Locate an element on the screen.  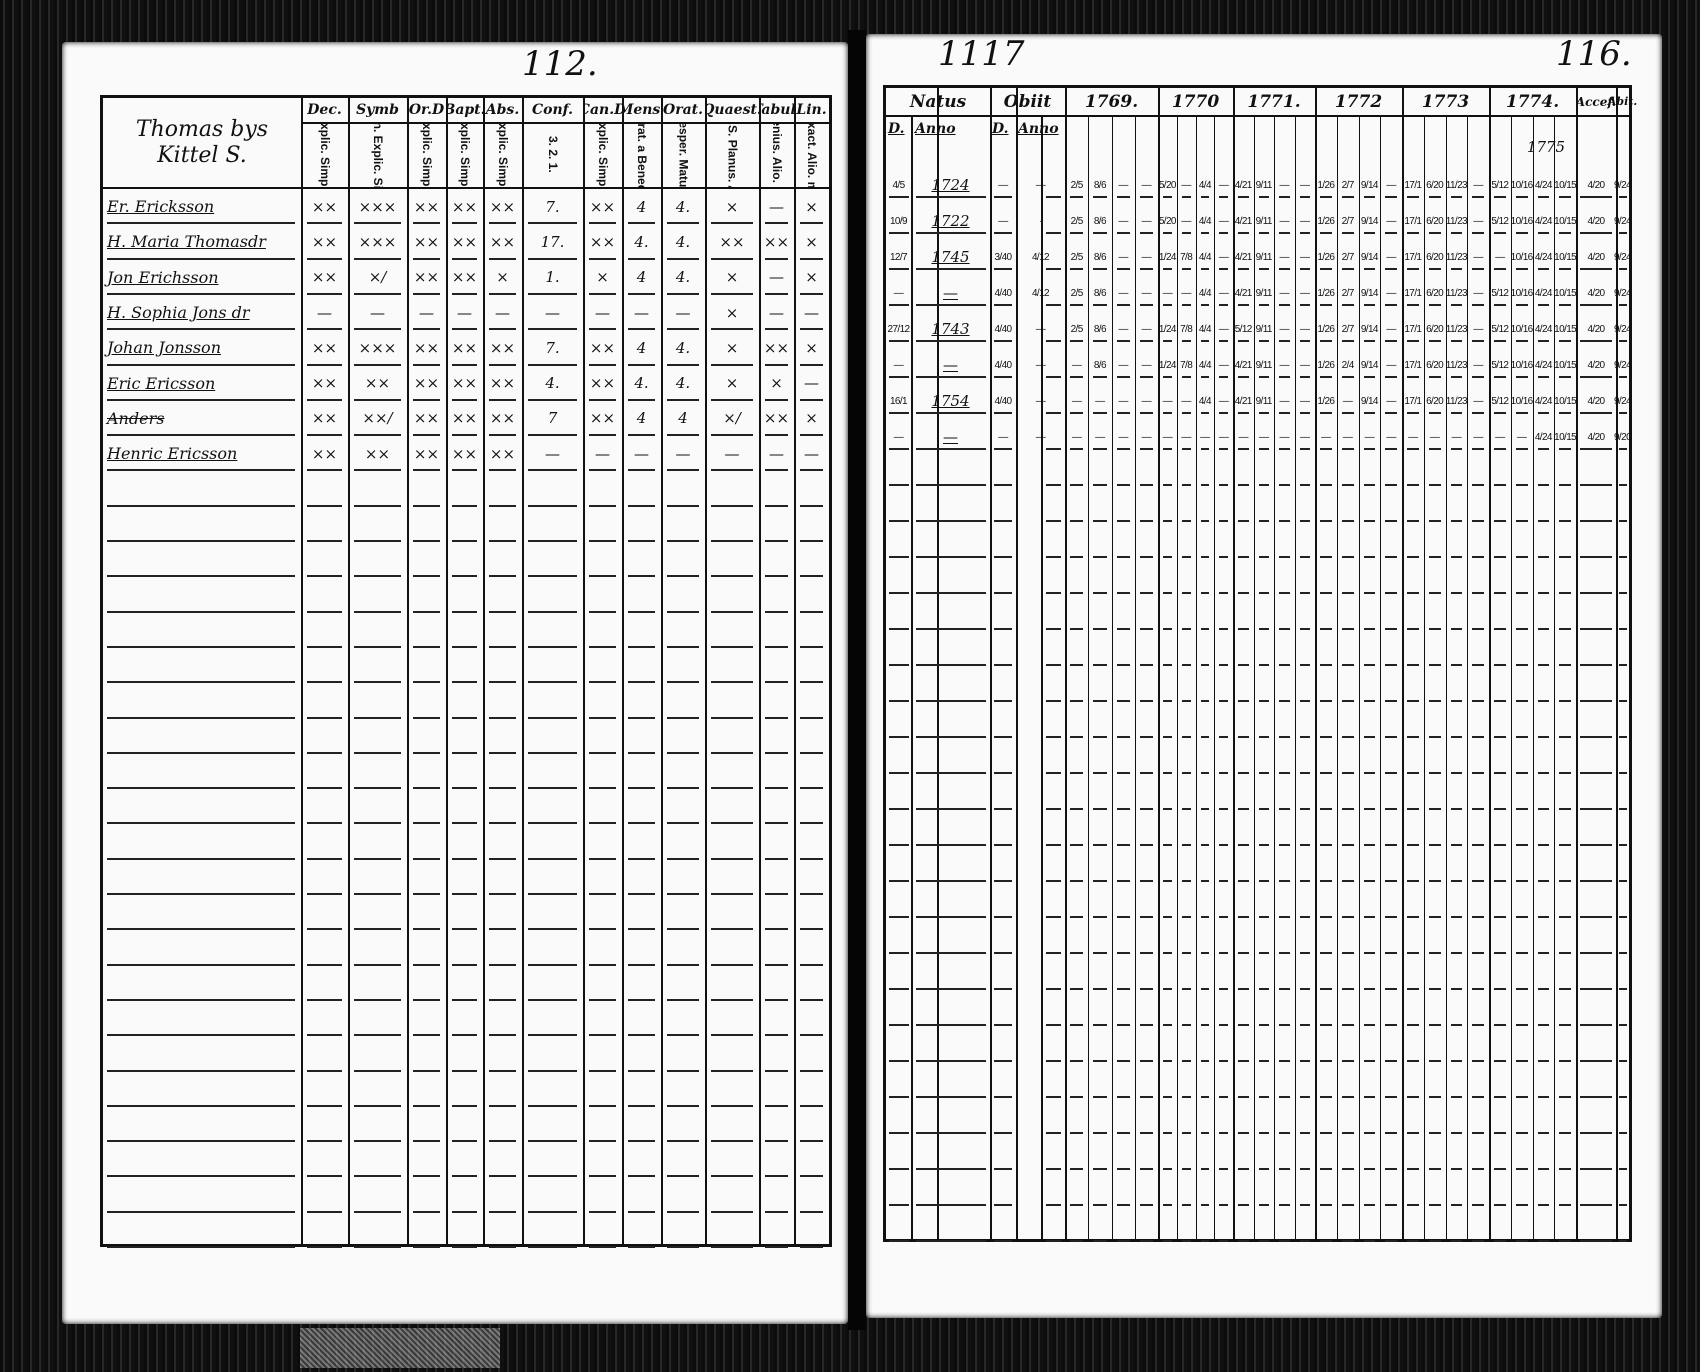
year-mark: 9/14 is located at coordinates (1369, 221).